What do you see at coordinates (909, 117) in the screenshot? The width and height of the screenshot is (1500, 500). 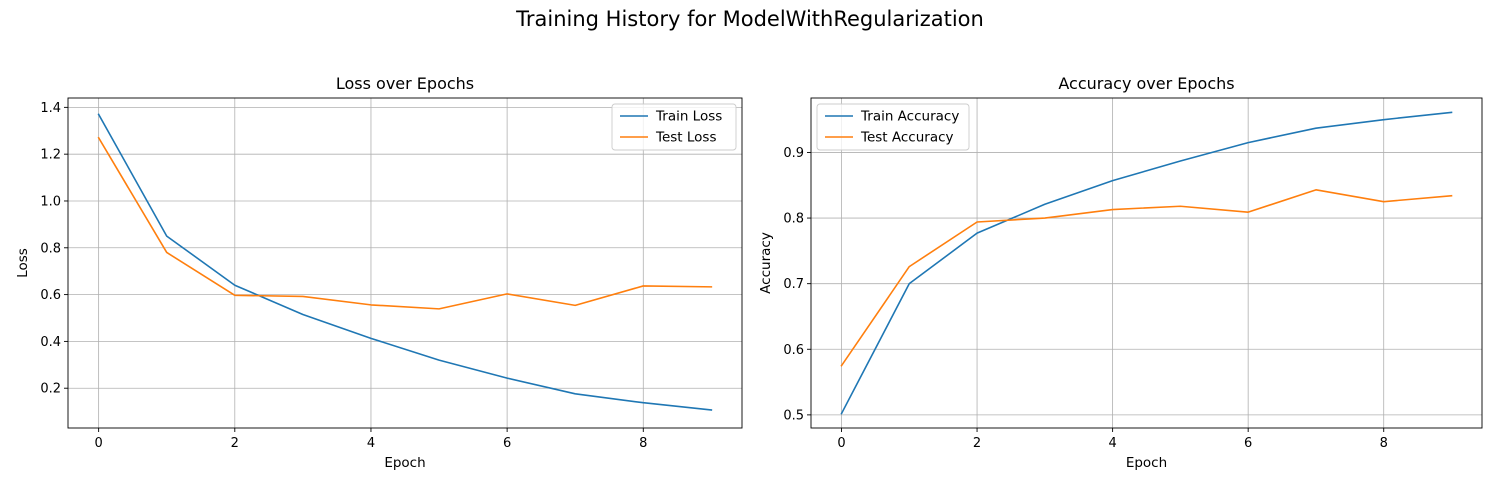 I see `legend-label-1: Train Accuracy` at bounding box center [909, 117].